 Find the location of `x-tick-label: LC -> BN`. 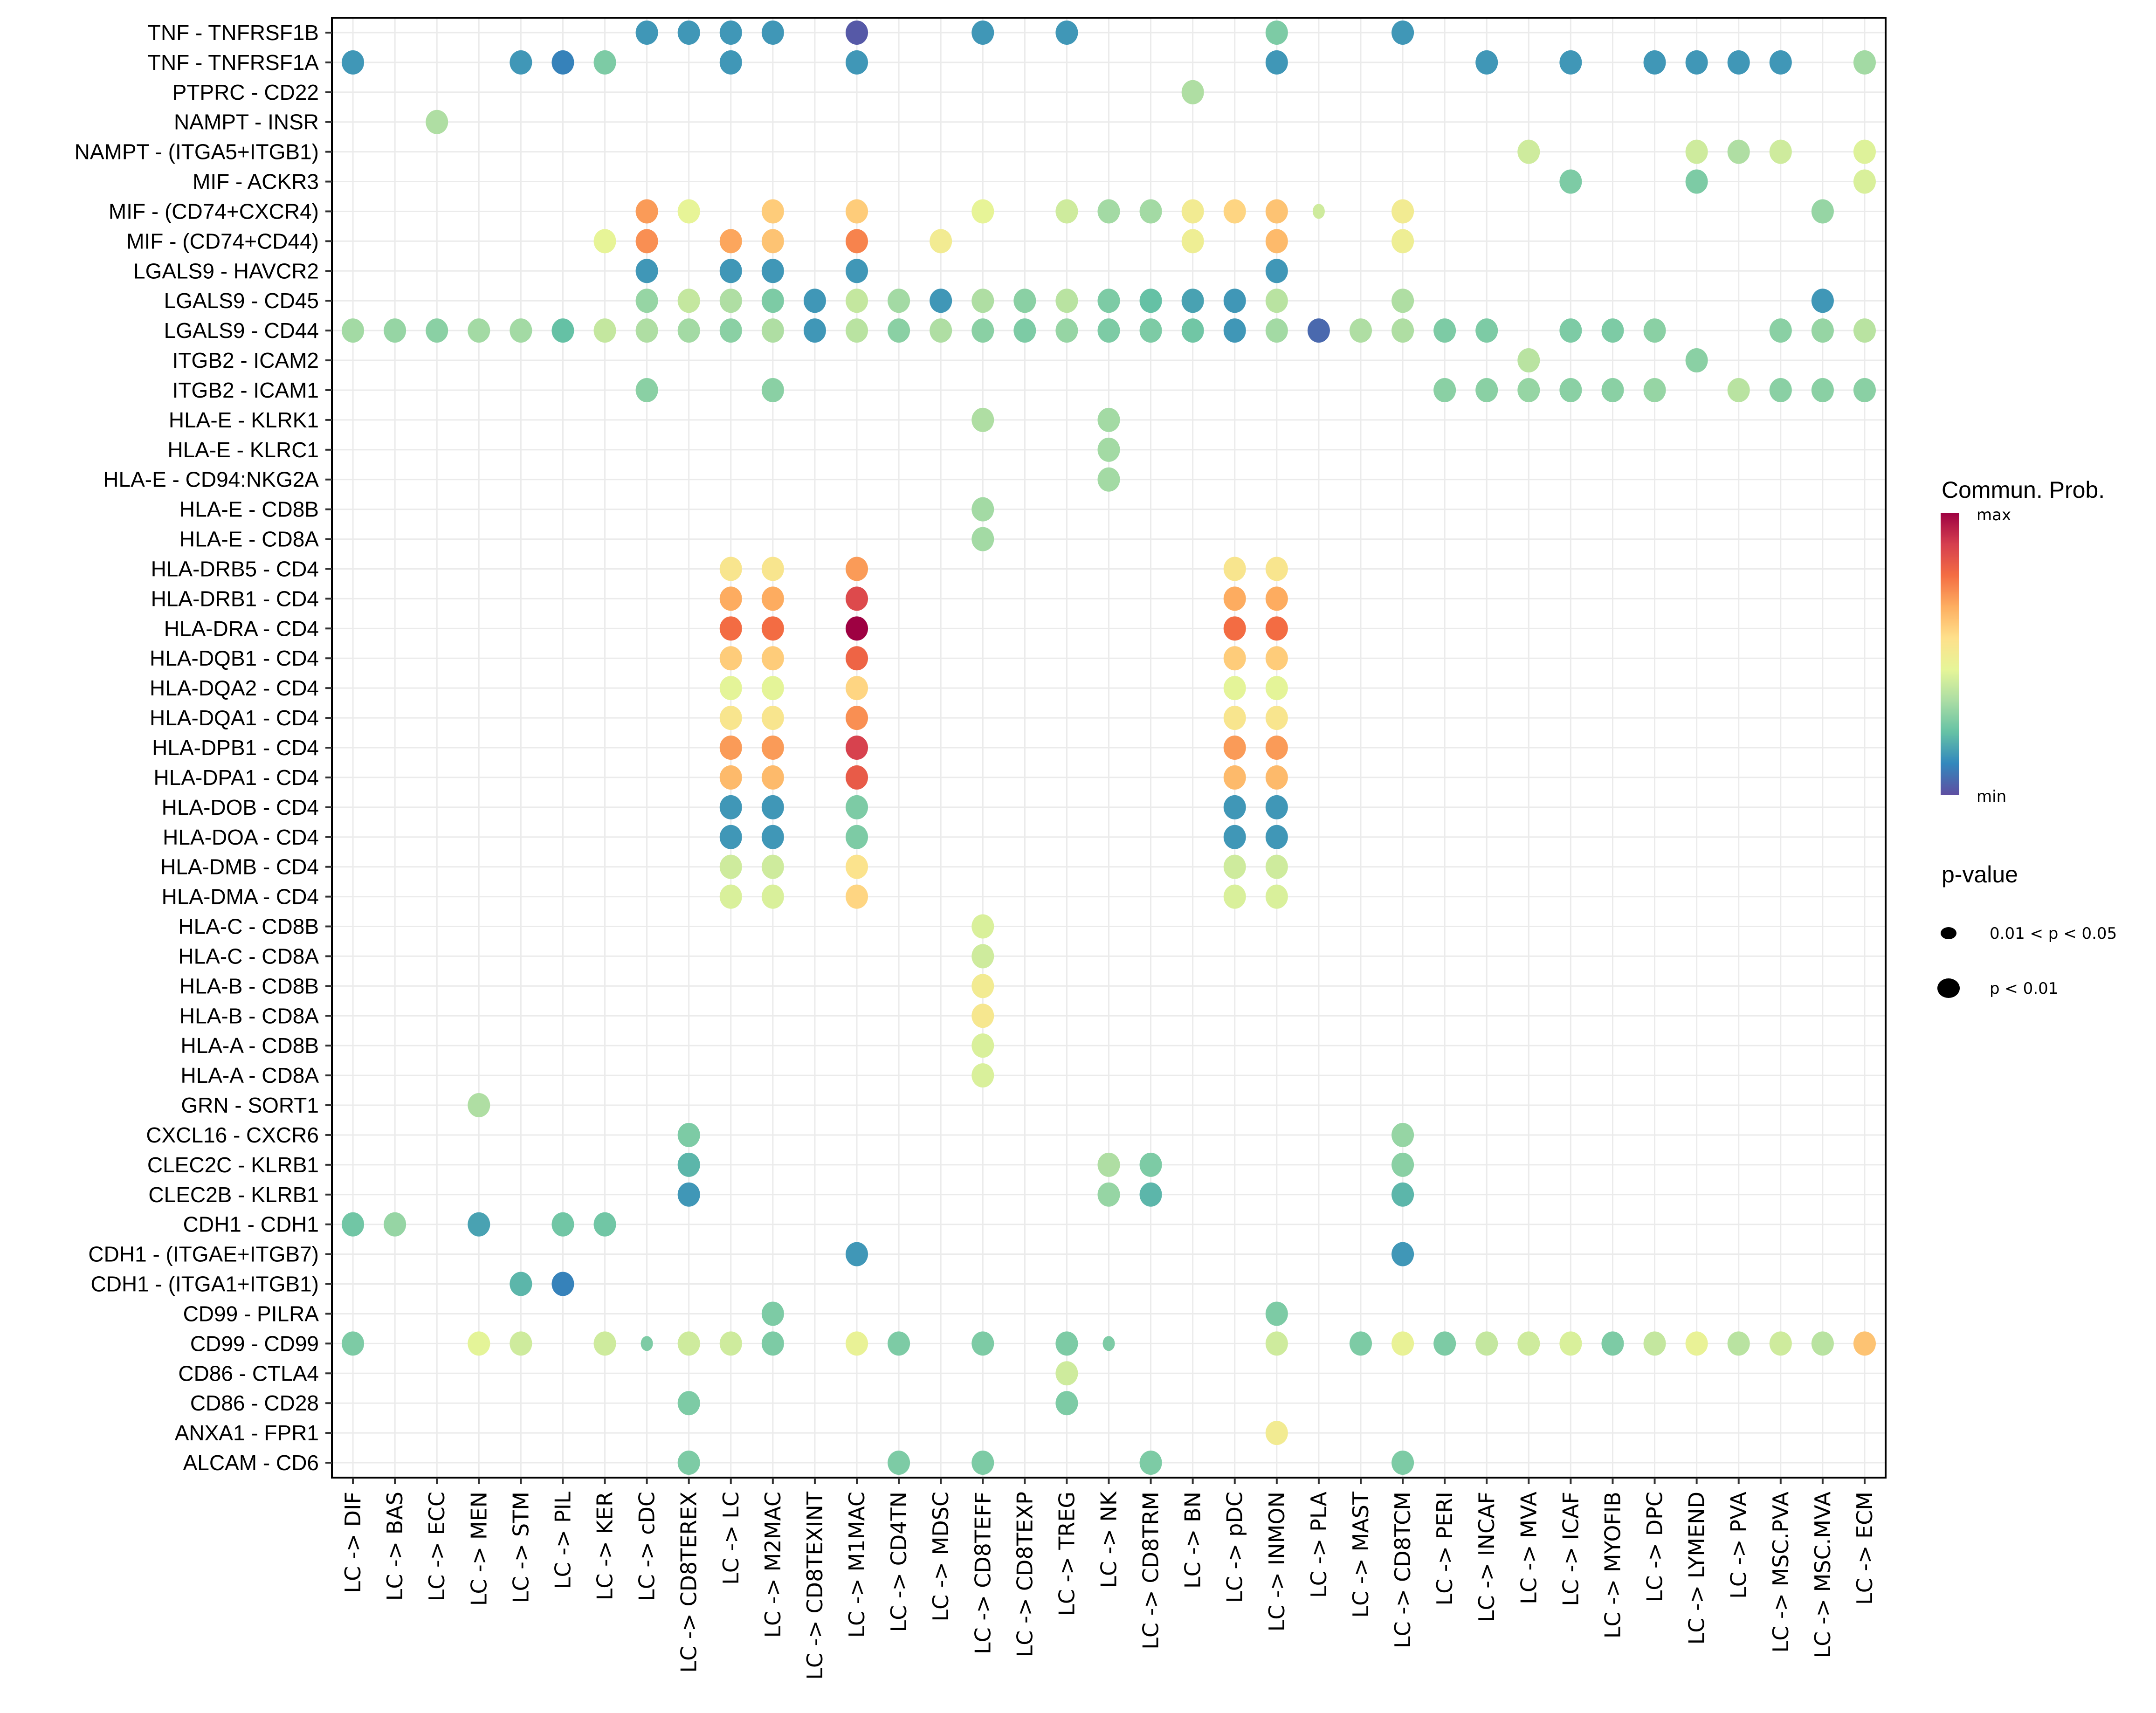

x-tick-label: LC -> BN is located at coordinates (1192, 1540).